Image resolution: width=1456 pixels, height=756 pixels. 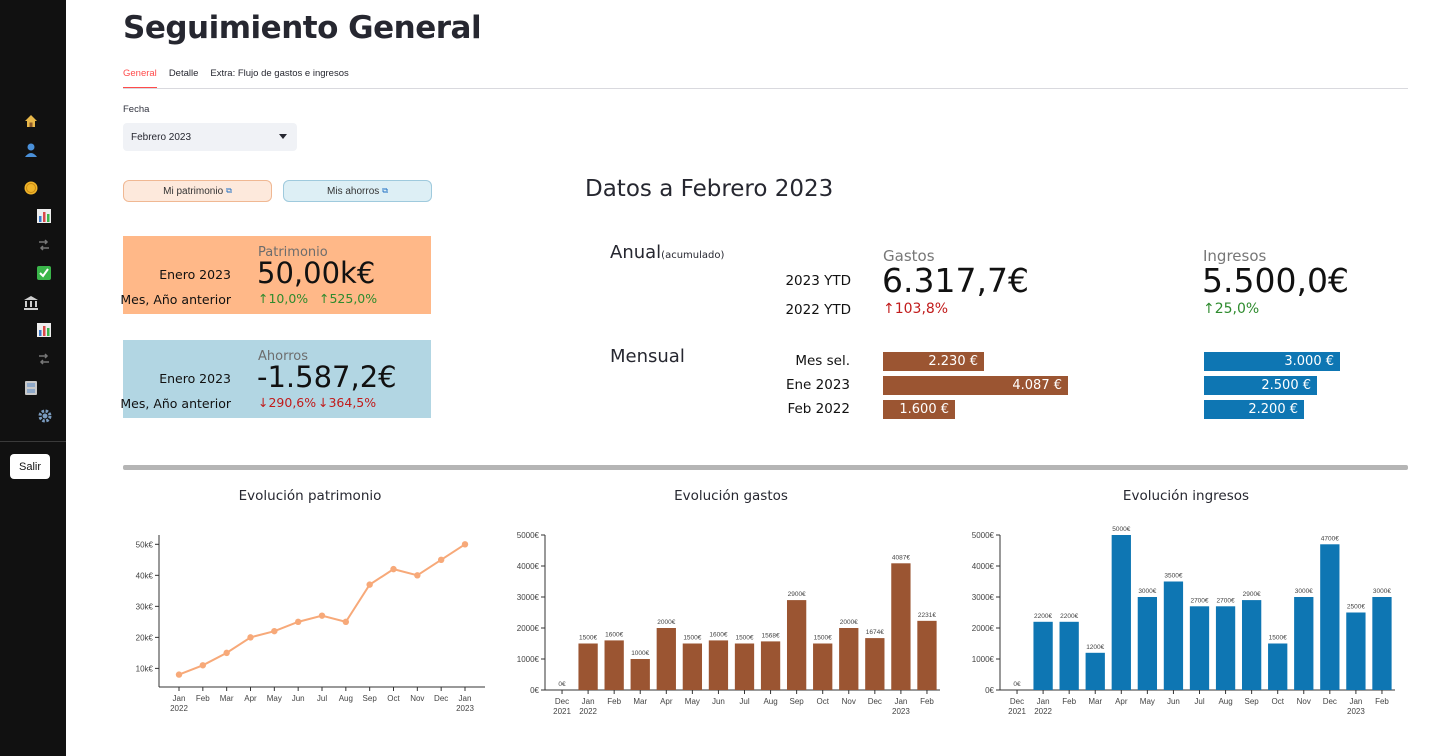 I want to click on card-value: -1.587,2€, so click(x=327, y=377).